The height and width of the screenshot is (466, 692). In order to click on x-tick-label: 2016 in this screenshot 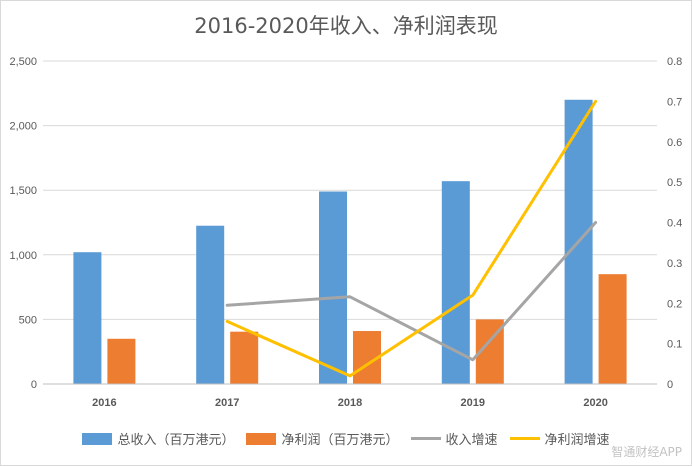, I will do `click(104, 403)`.